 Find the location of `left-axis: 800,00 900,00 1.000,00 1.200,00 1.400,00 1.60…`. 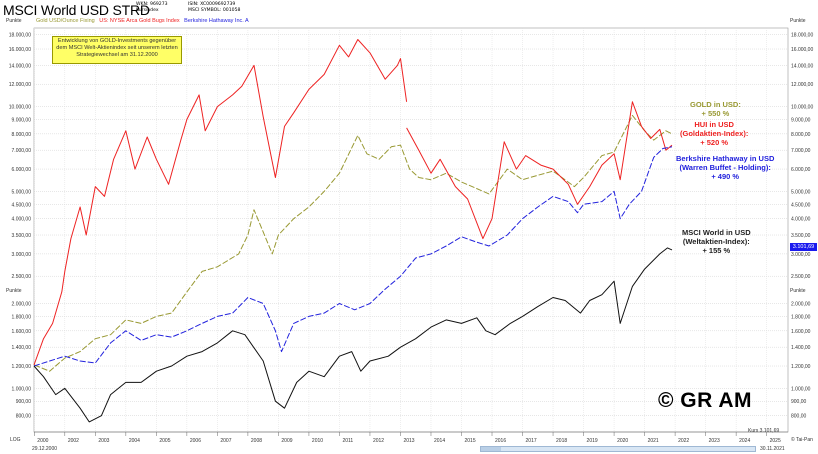

left-axis: 800,00 900,00 1.000,00 1.200,00 1.400,00 1.60… is located at coordinates (20, 226).